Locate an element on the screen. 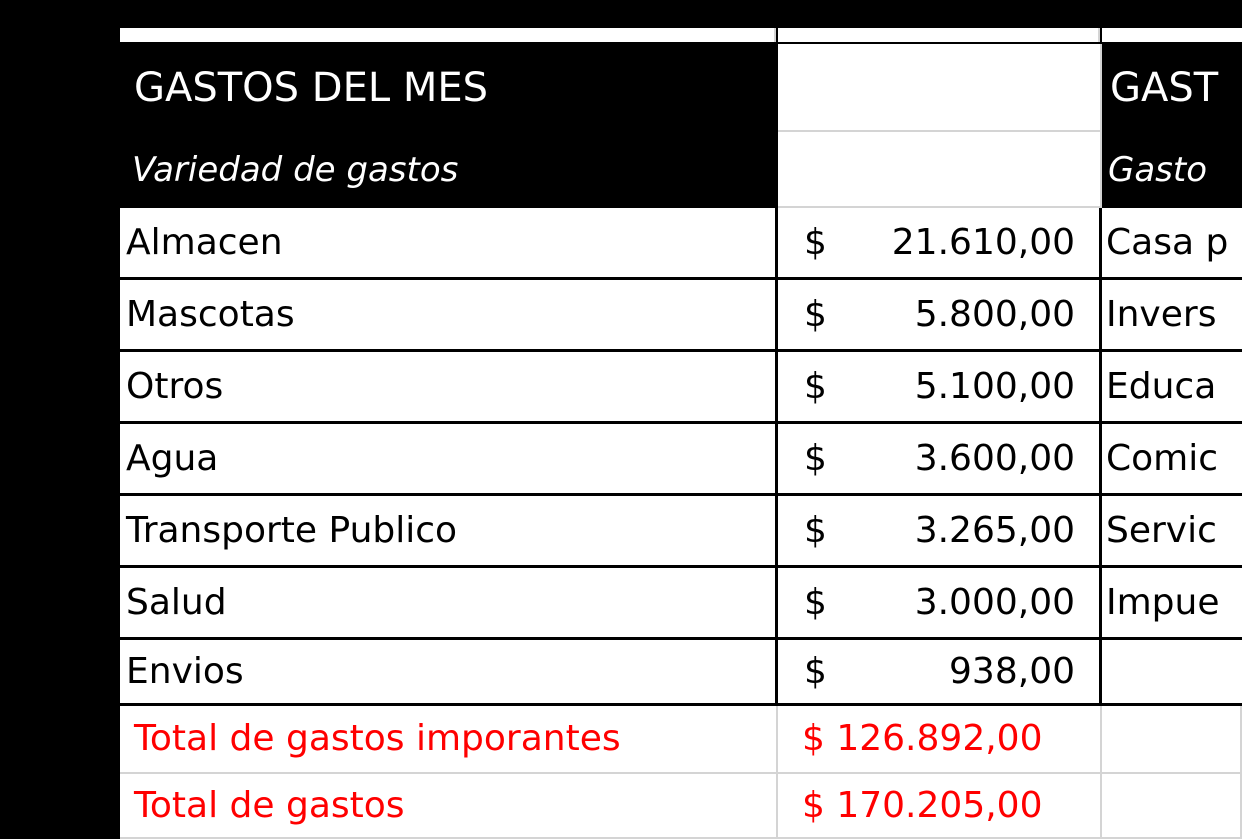 This screenshot has width=1242, height=839. total-important-value: $ 126.892,00 is located at coordinates (940, 740).